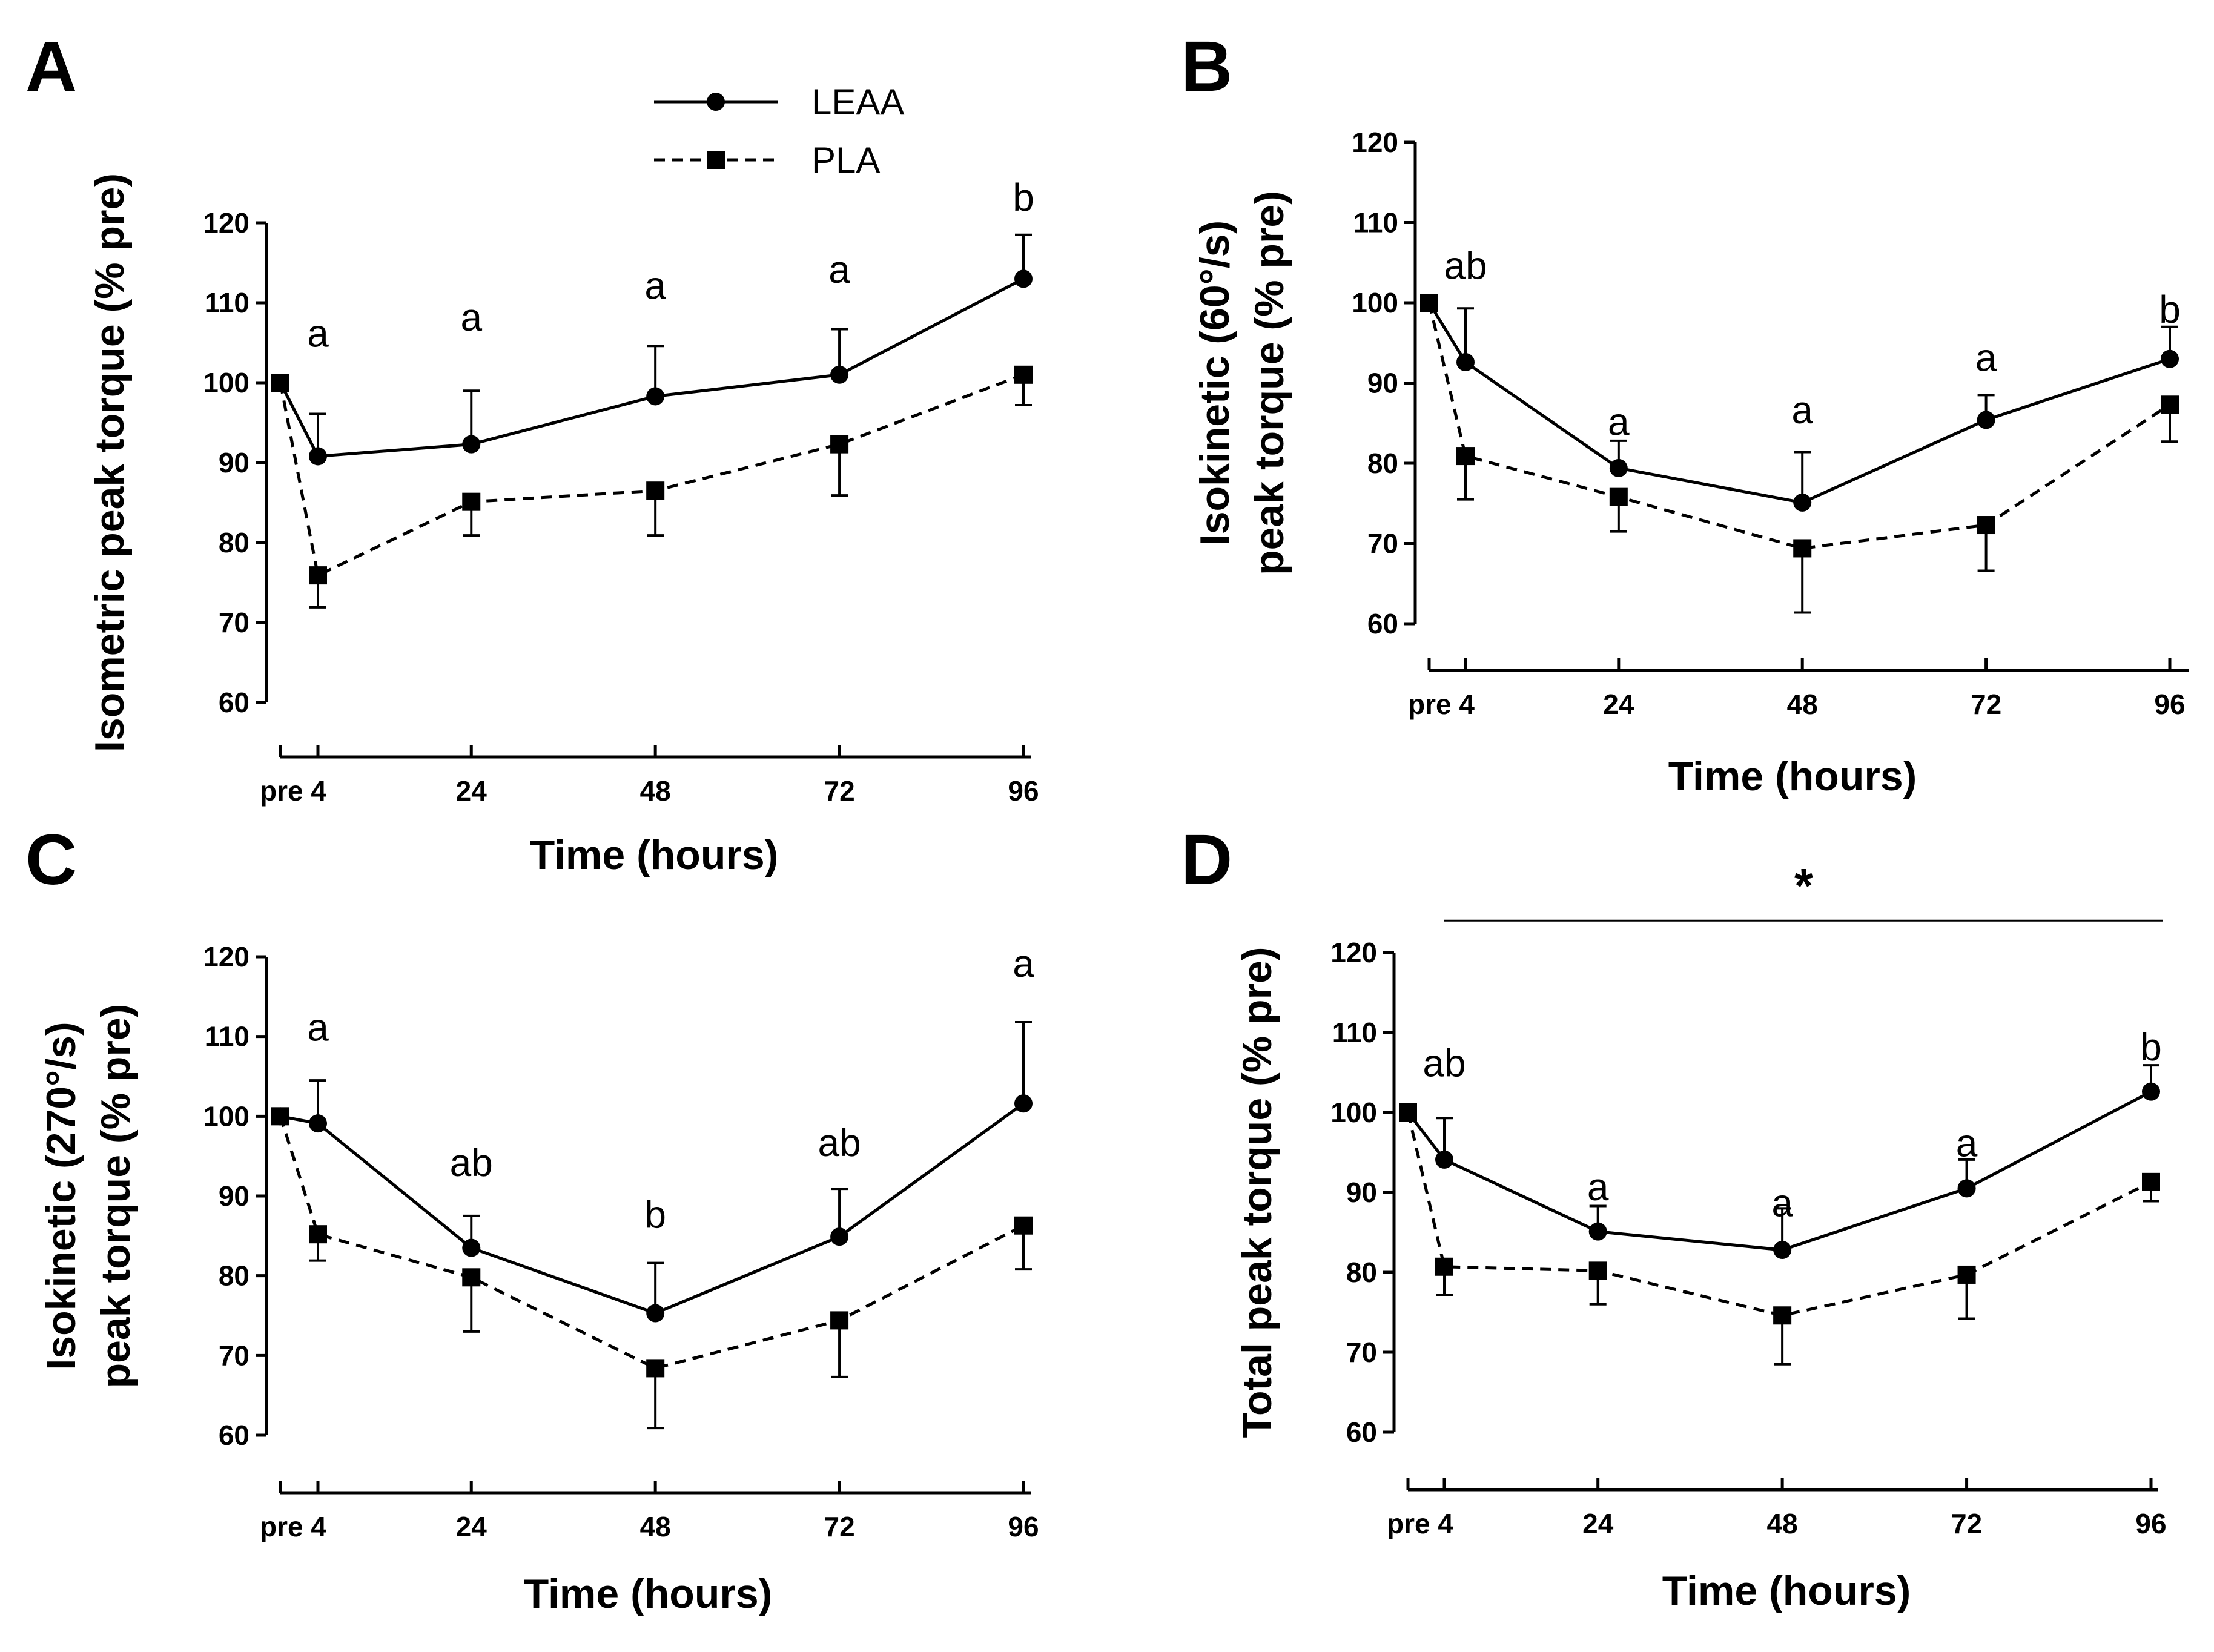 The image size is (2214, 1652). I want to click on legend: LEAA PLA, so click(779, 131).